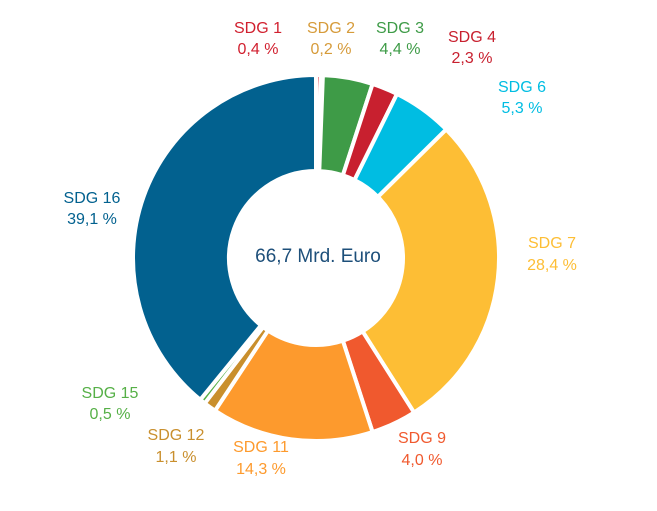  What do you see at coordinates (552, 254) in the screenshot?
I see `label-sdg-7: SDG 7 28,4 %` at bounding box center [552, 254].